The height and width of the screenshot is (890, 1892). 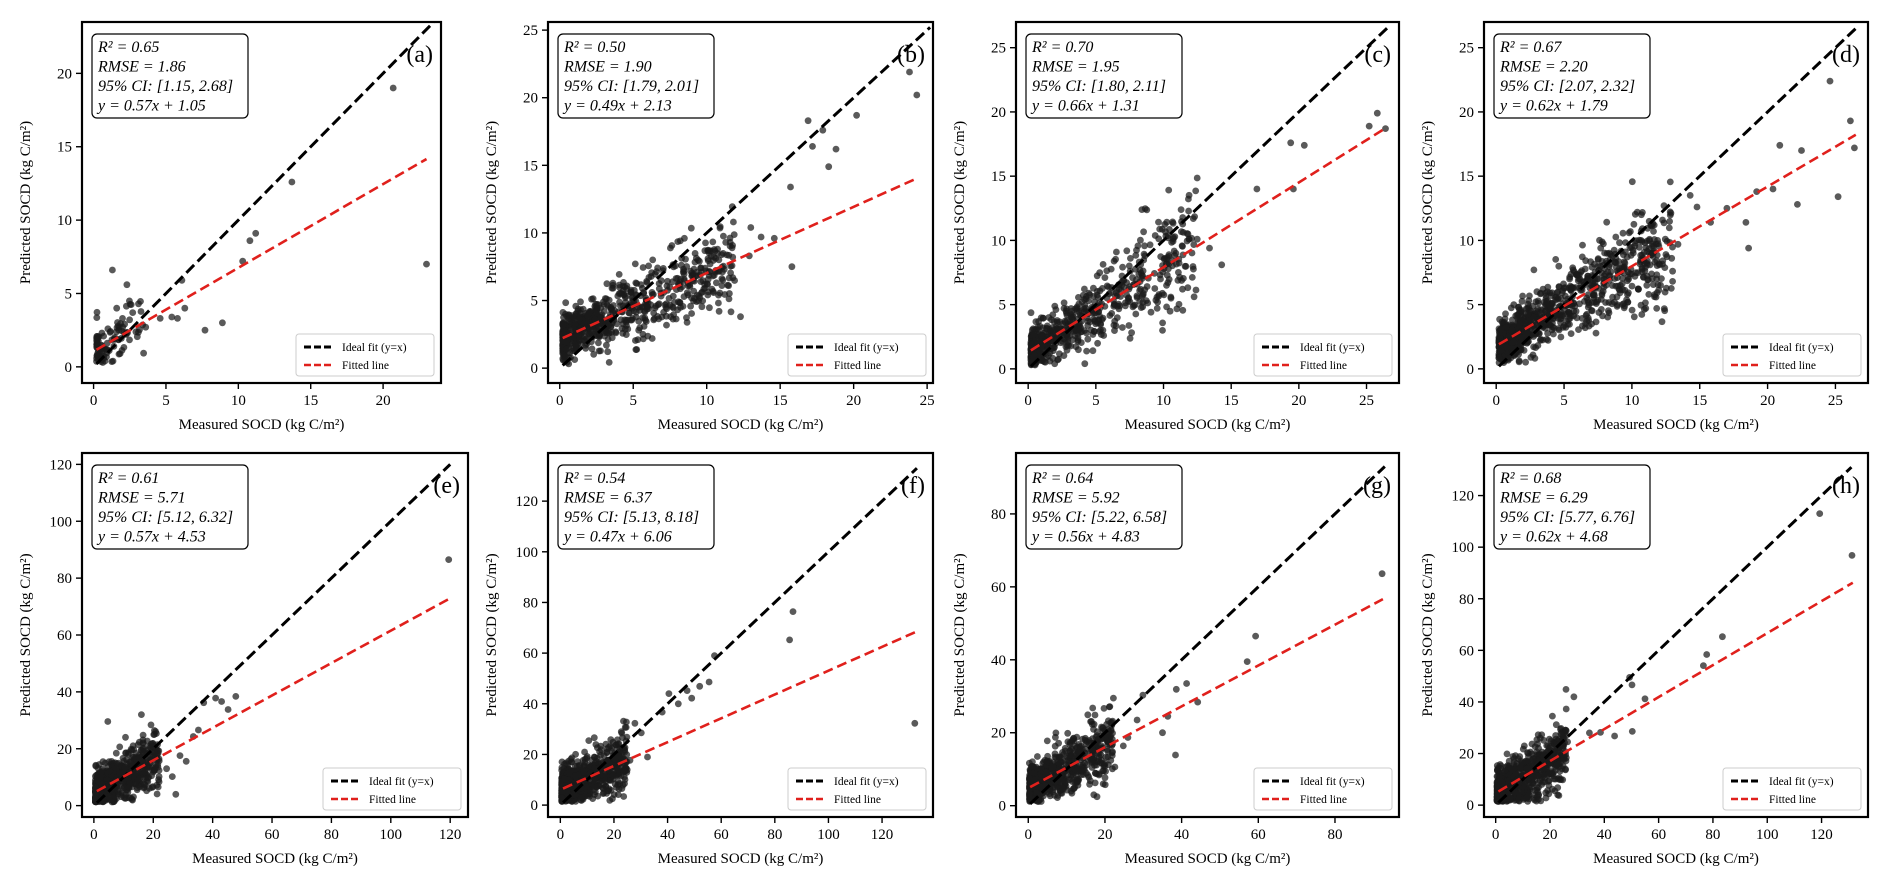 I want to click on panel-label: (b), so click(x=911, y=55).